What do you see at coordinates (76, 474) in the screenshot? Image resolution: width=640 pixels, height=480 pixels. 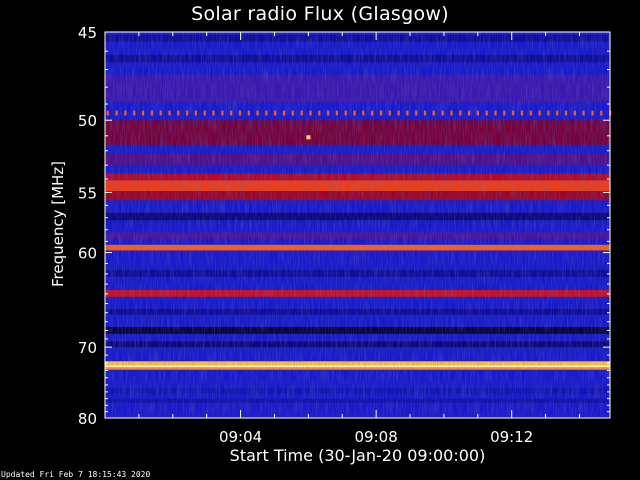 I see `update-timestamp: Updated Fri Feb 7 18:15:43 2020` at bounding box center [76, 474].